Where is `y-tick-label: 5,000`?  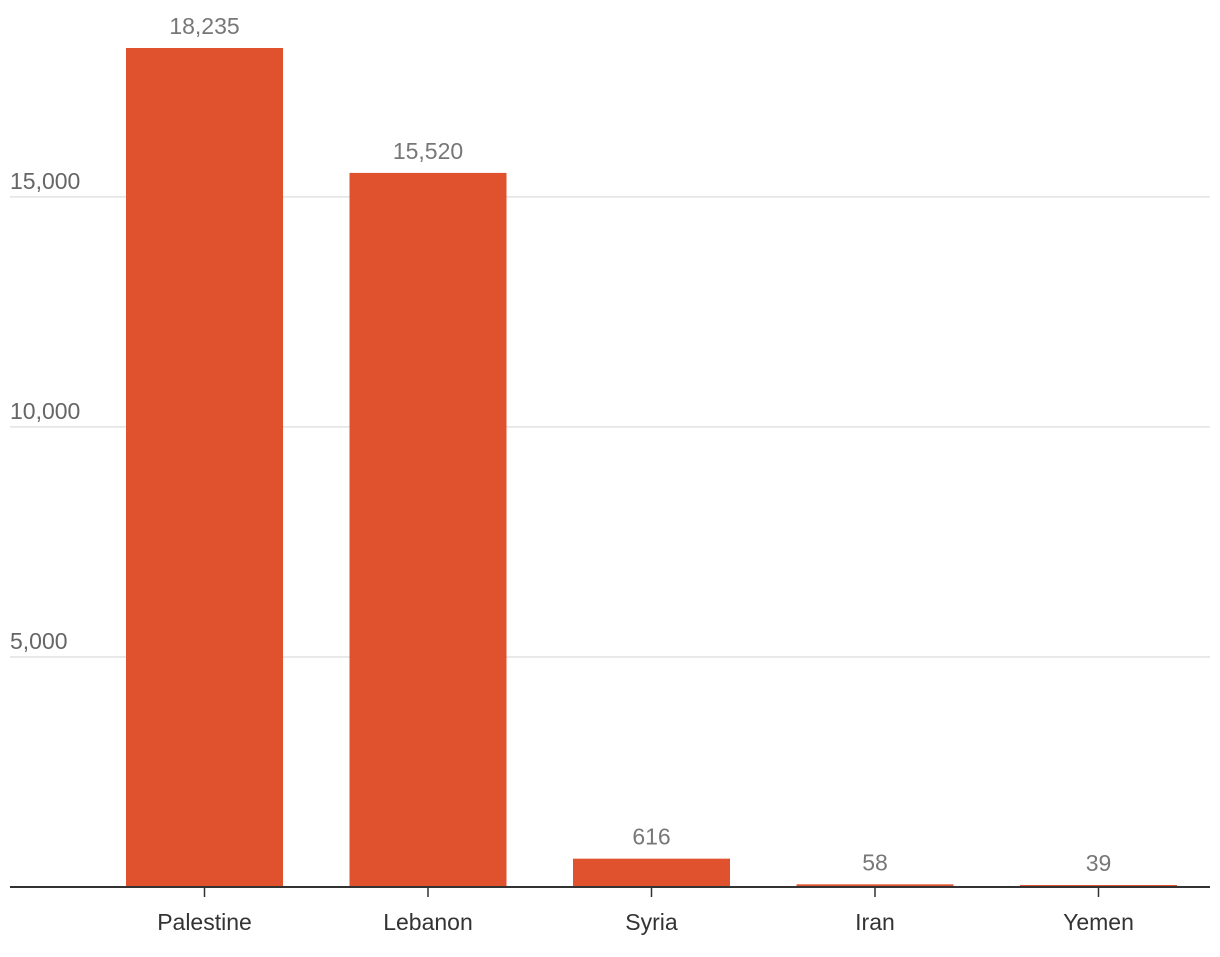 y-tick-label: 5,000 is located at coordinates (39, 641).